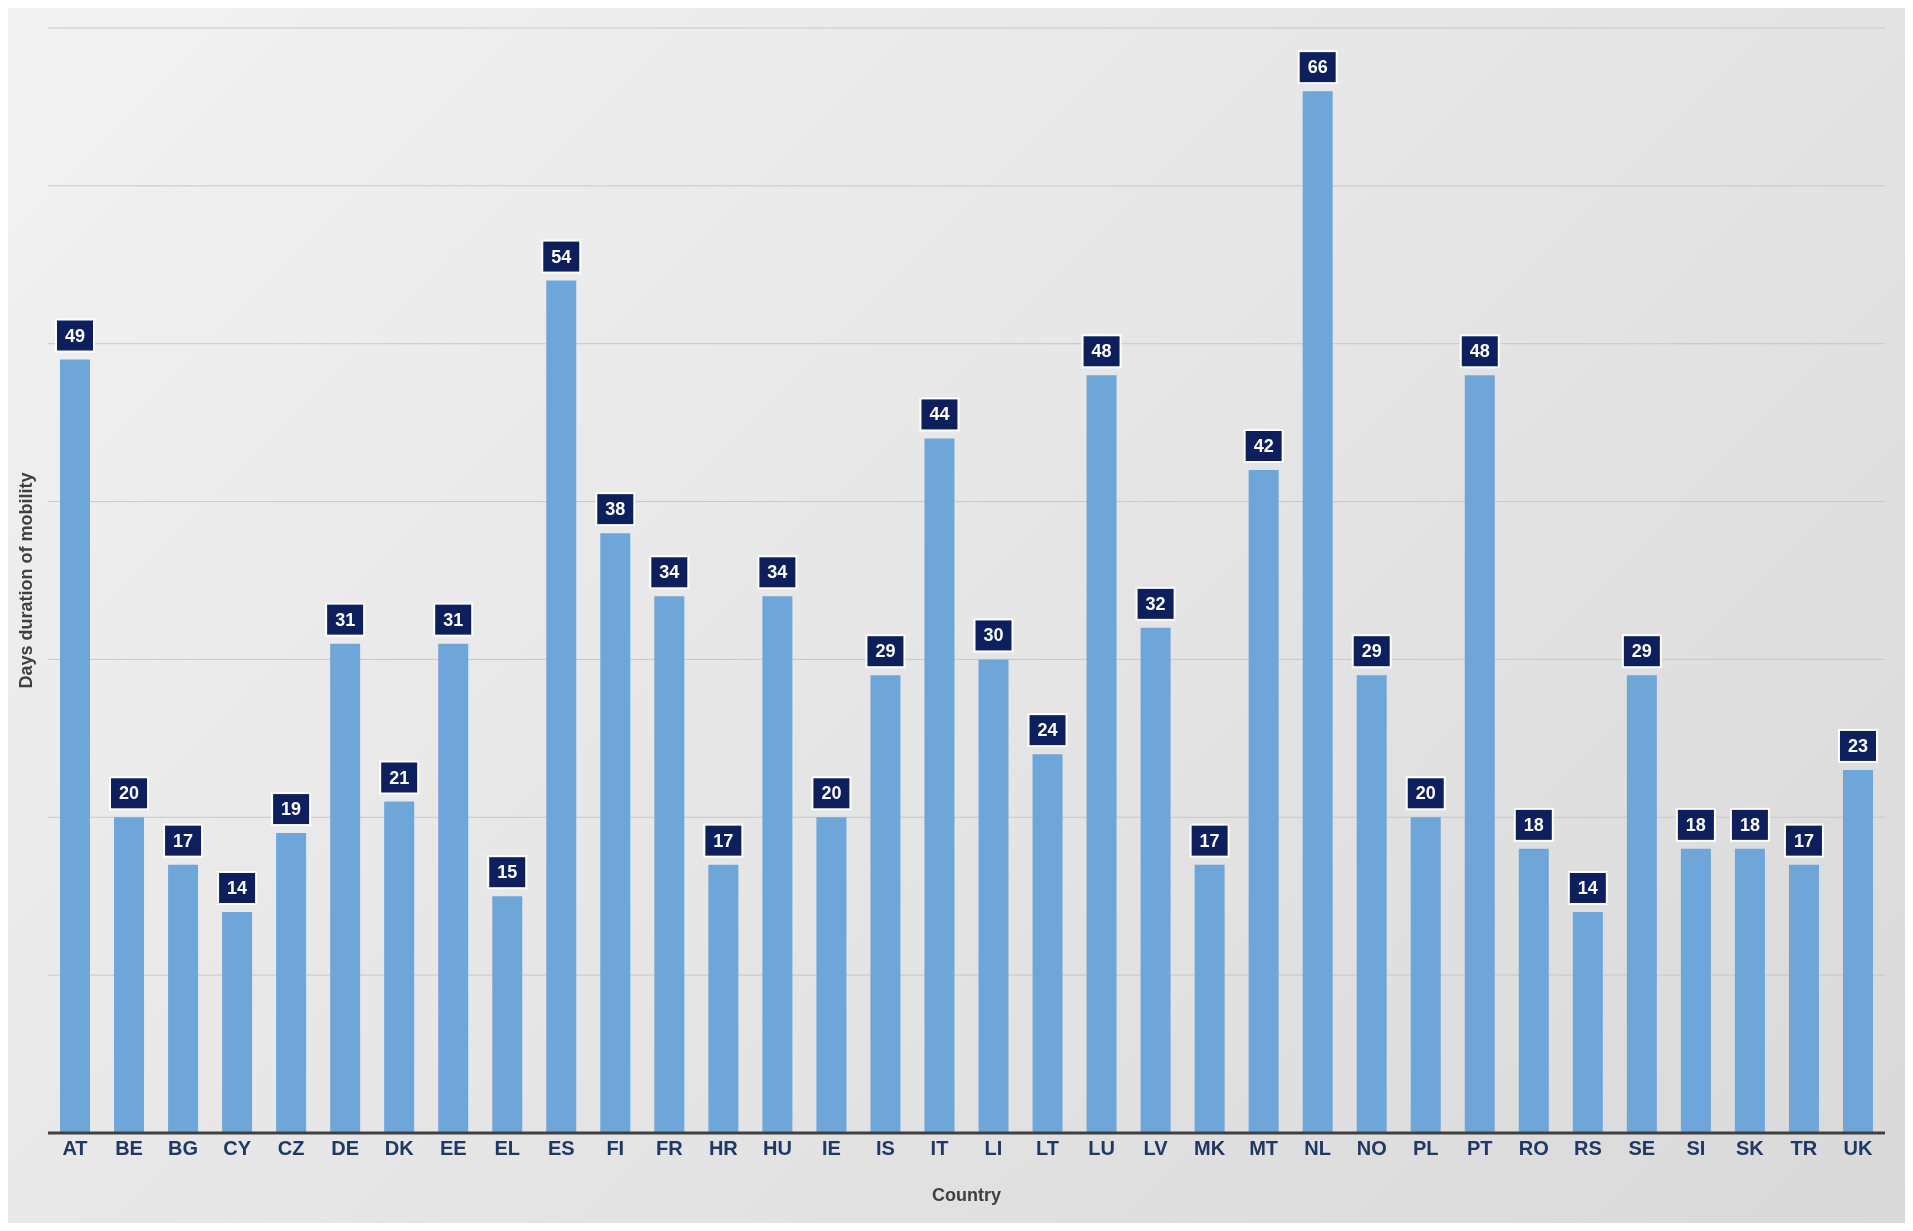  Describe the element at coordinates (507, 872) in the screenshot. I see `data-label: 15` at that location.